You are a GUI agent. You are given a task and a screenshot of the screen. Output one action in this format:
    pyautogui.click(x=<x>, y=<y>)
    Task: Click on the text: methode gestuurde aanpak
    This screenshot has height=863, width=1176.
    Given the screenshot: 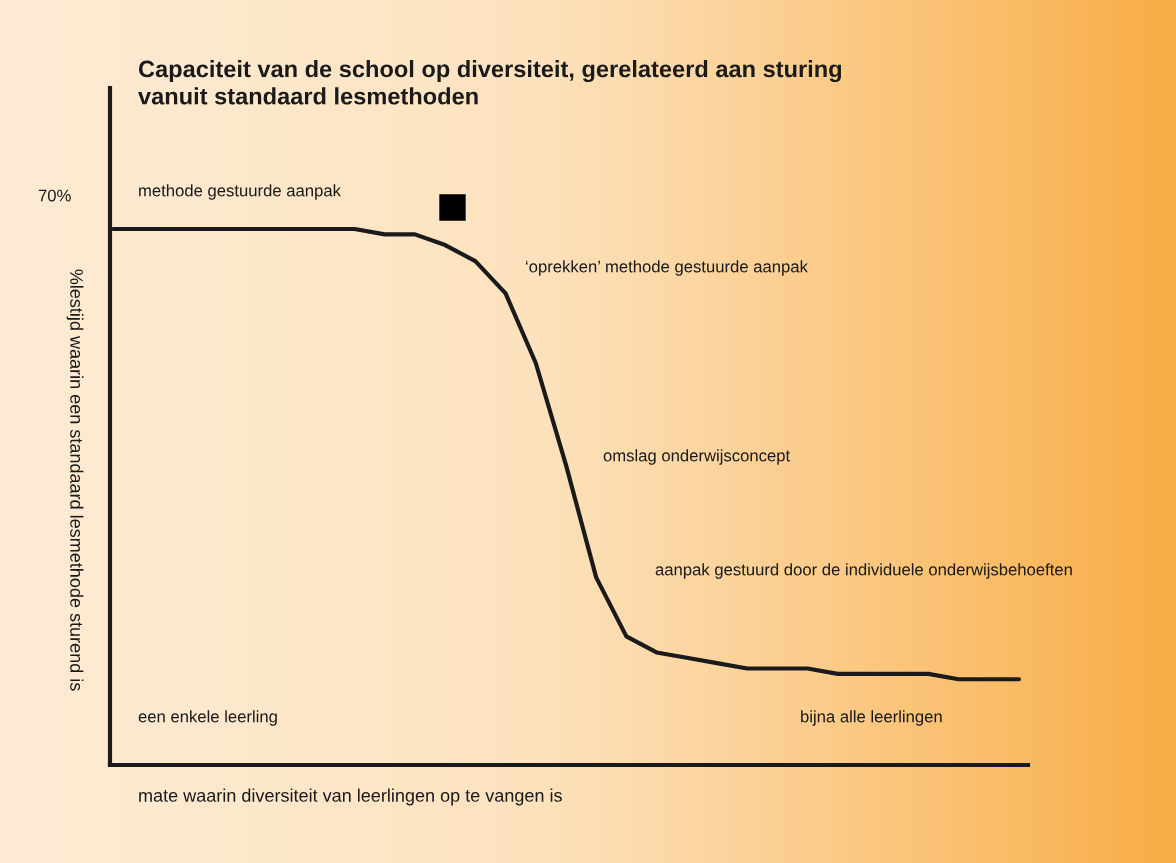 What is the action you would take?
    pyautogui.click(x=240, y=192)
    